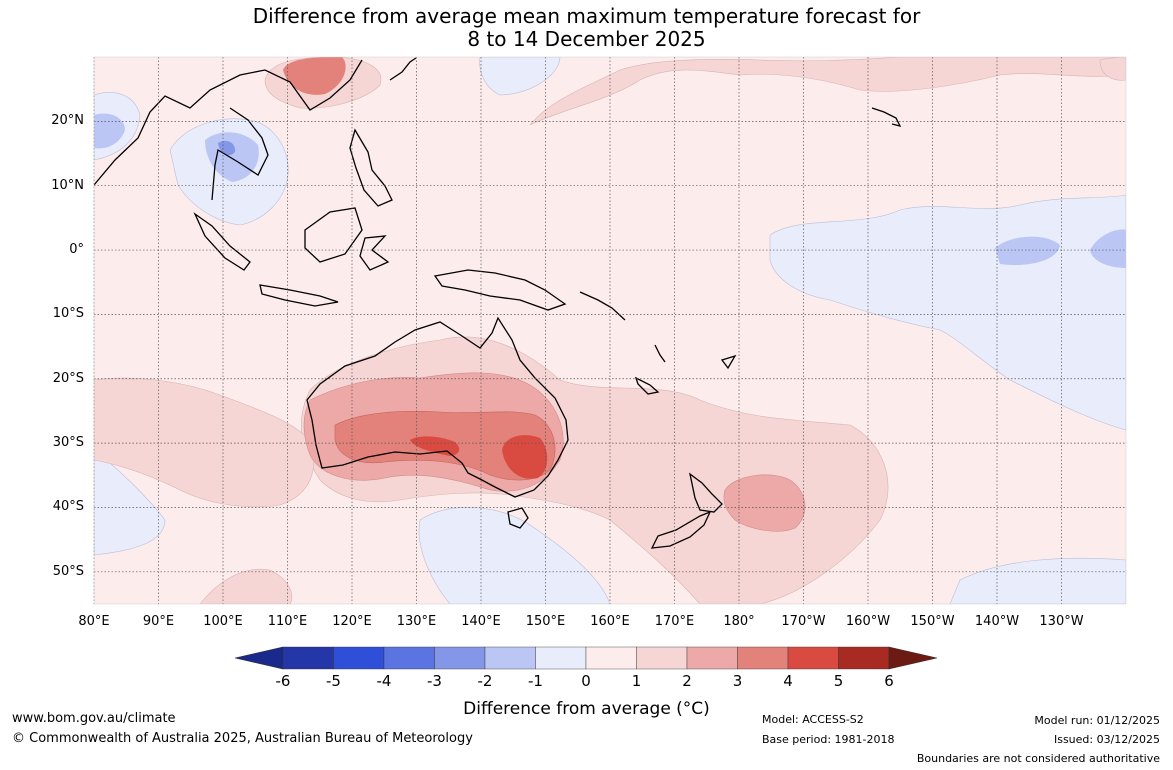 This screenshot has width=1173, height=770. I want to click on colorbar-tick-label: -3, so click(434, 681).